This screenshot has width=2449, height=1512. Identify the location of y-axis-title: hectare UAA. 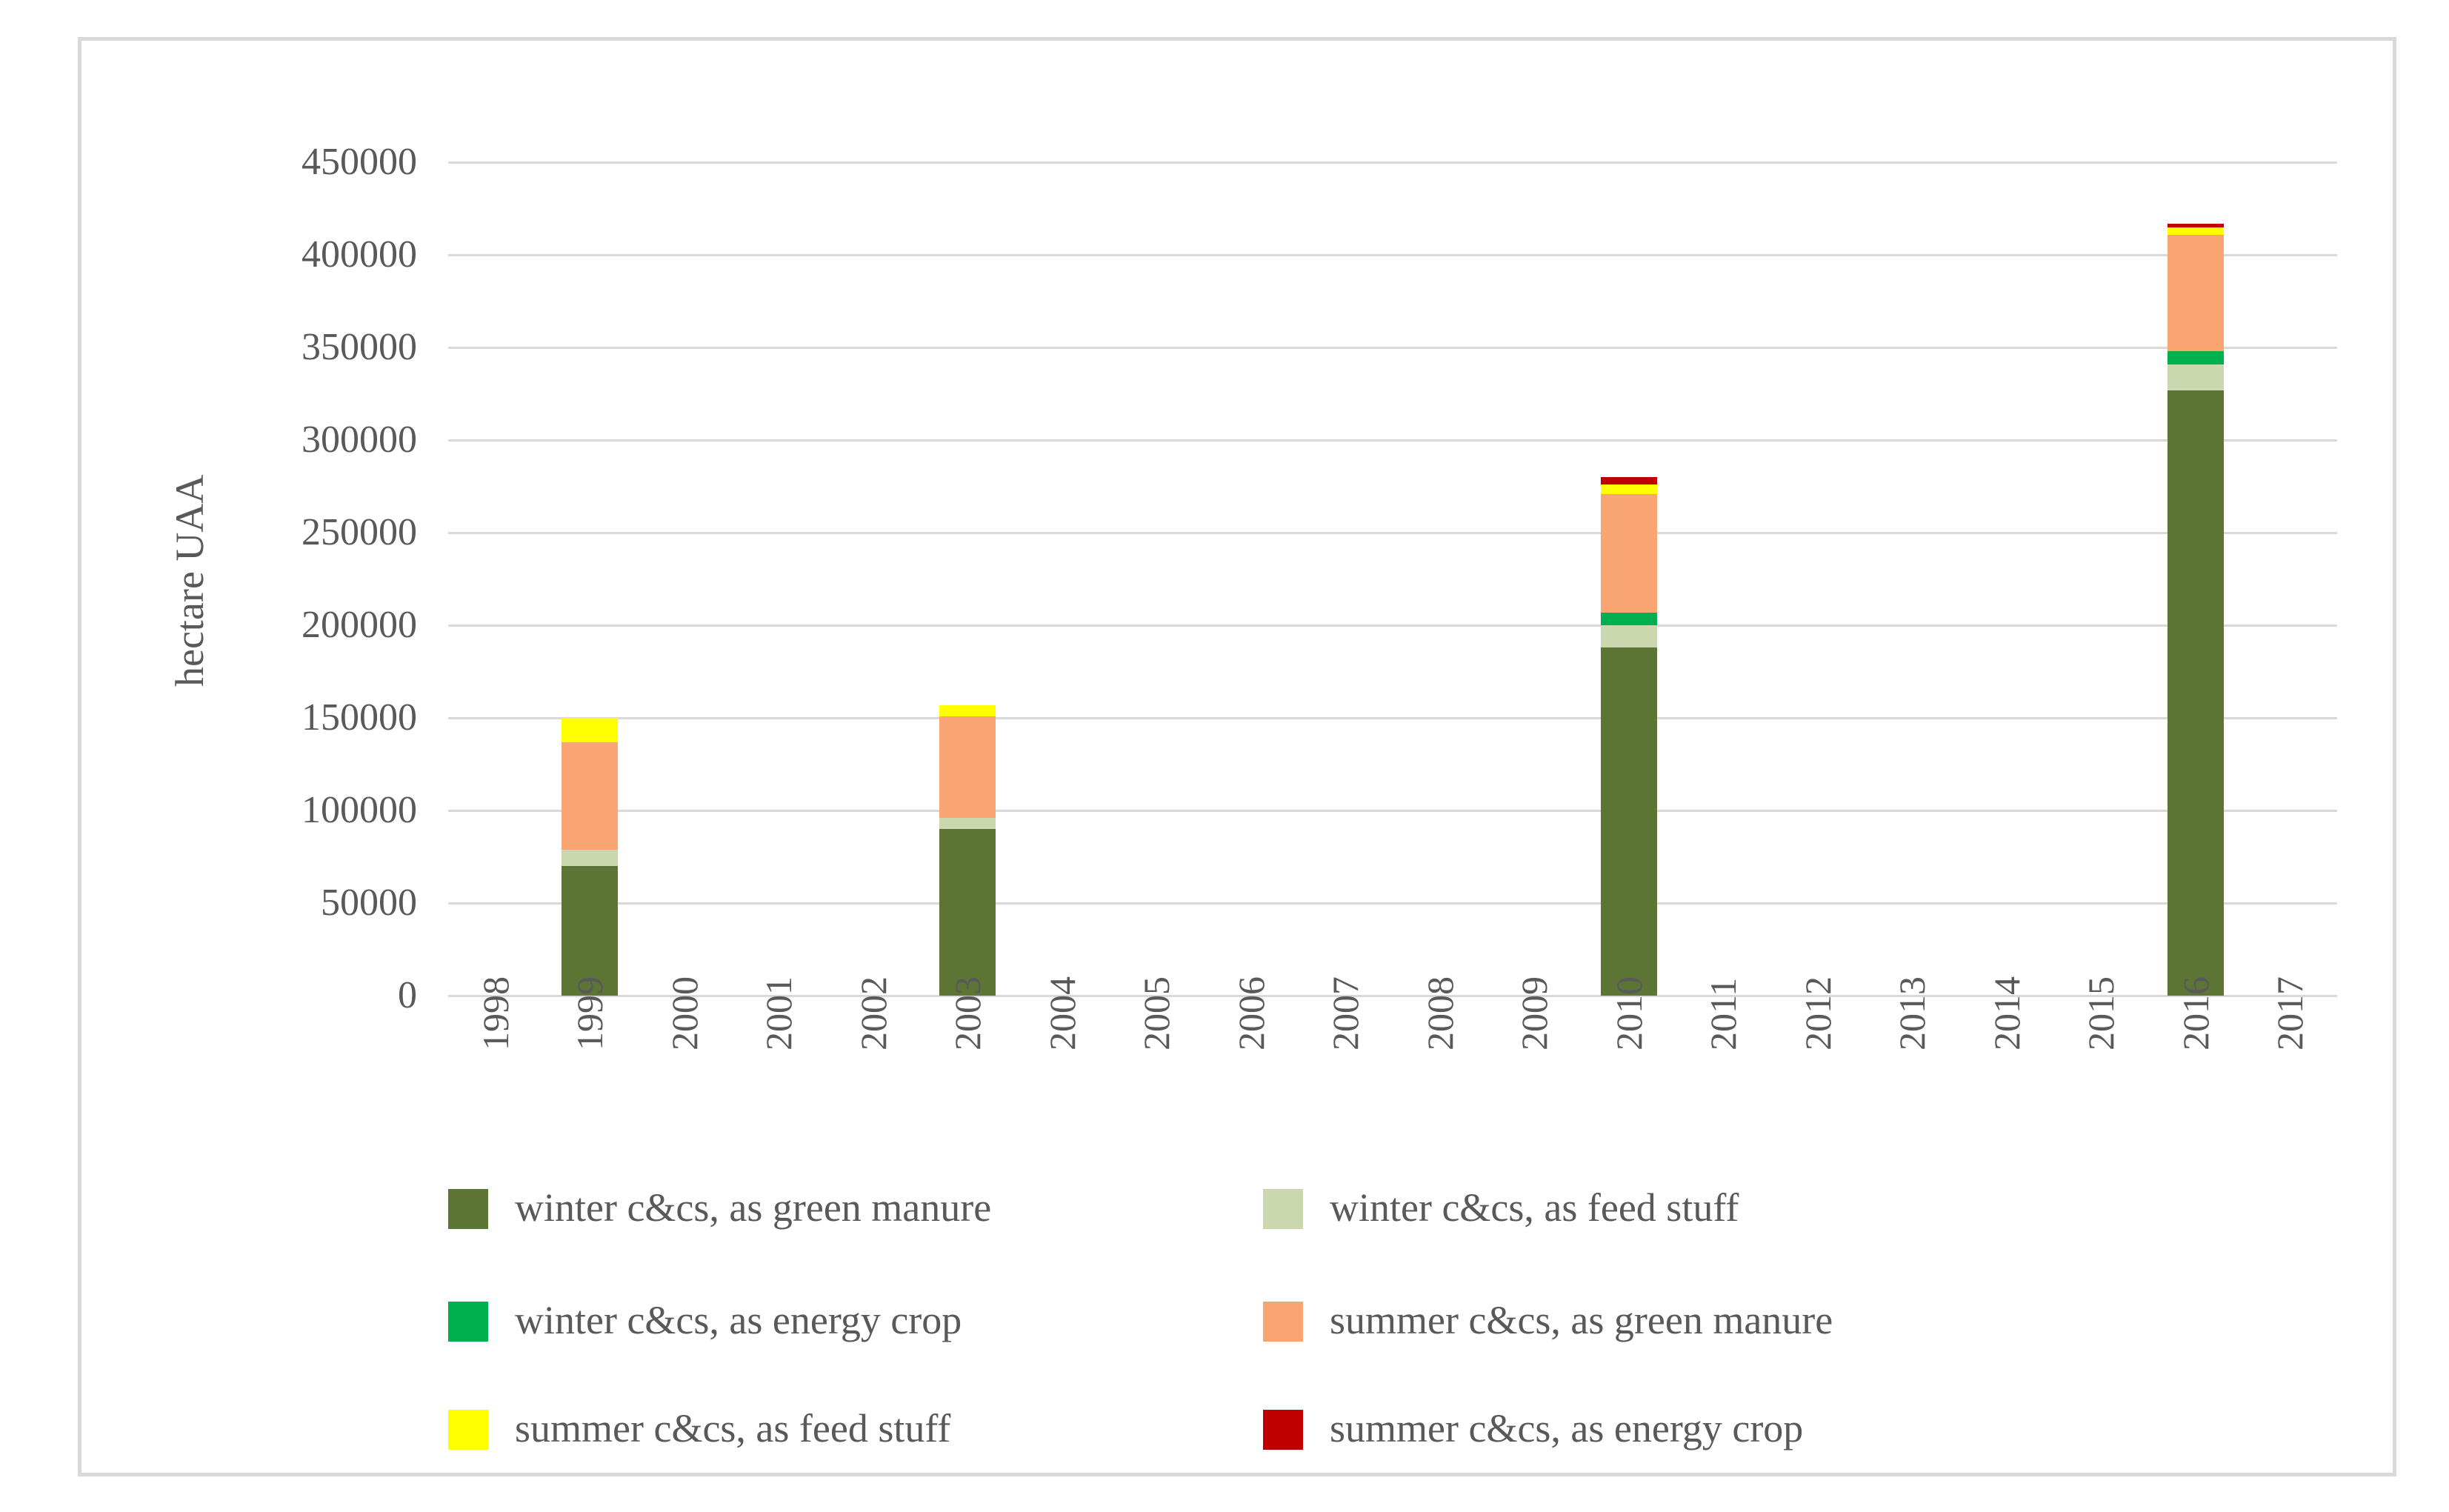
(189, 581).